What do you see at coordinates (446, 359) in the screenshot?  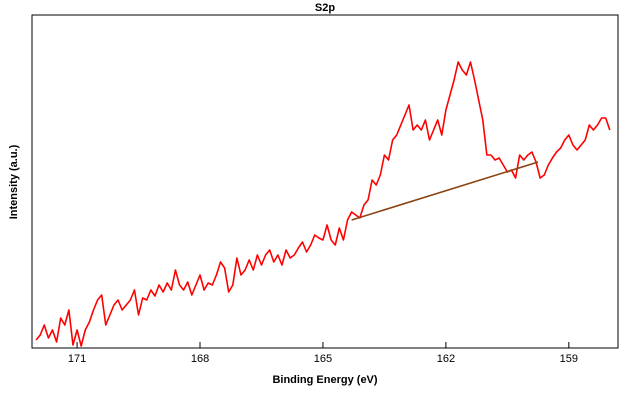 I see `x-tick-label: 162` at bounding box center [446, 359].